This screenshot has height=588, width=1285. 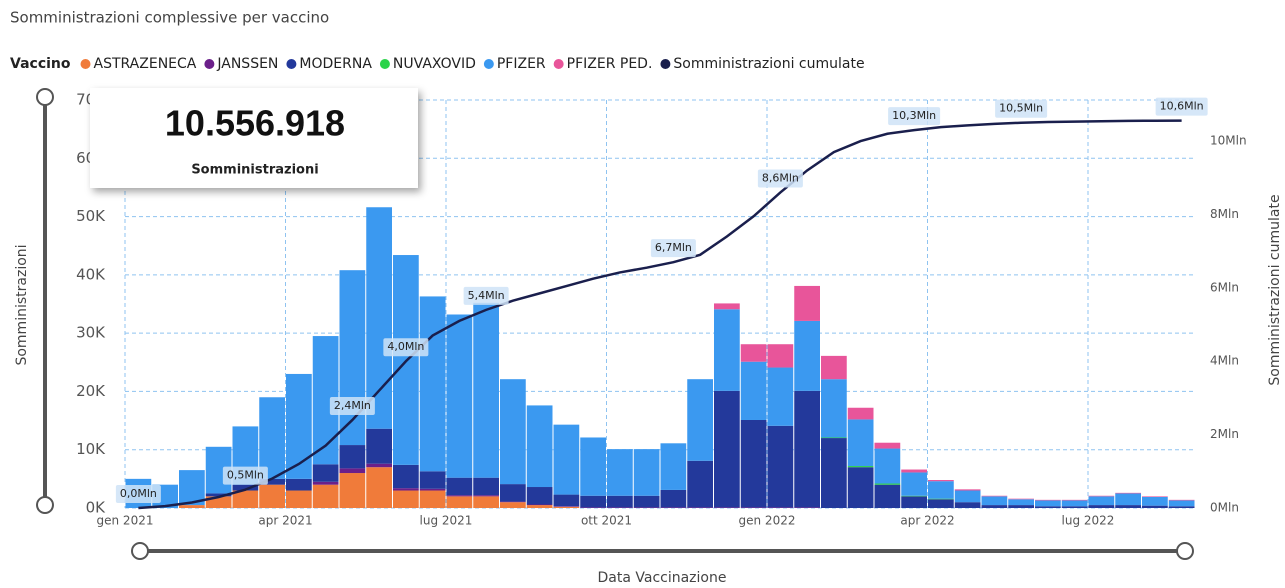 I want to click on legend-label: MODERNA, so click(x=335, y=64).